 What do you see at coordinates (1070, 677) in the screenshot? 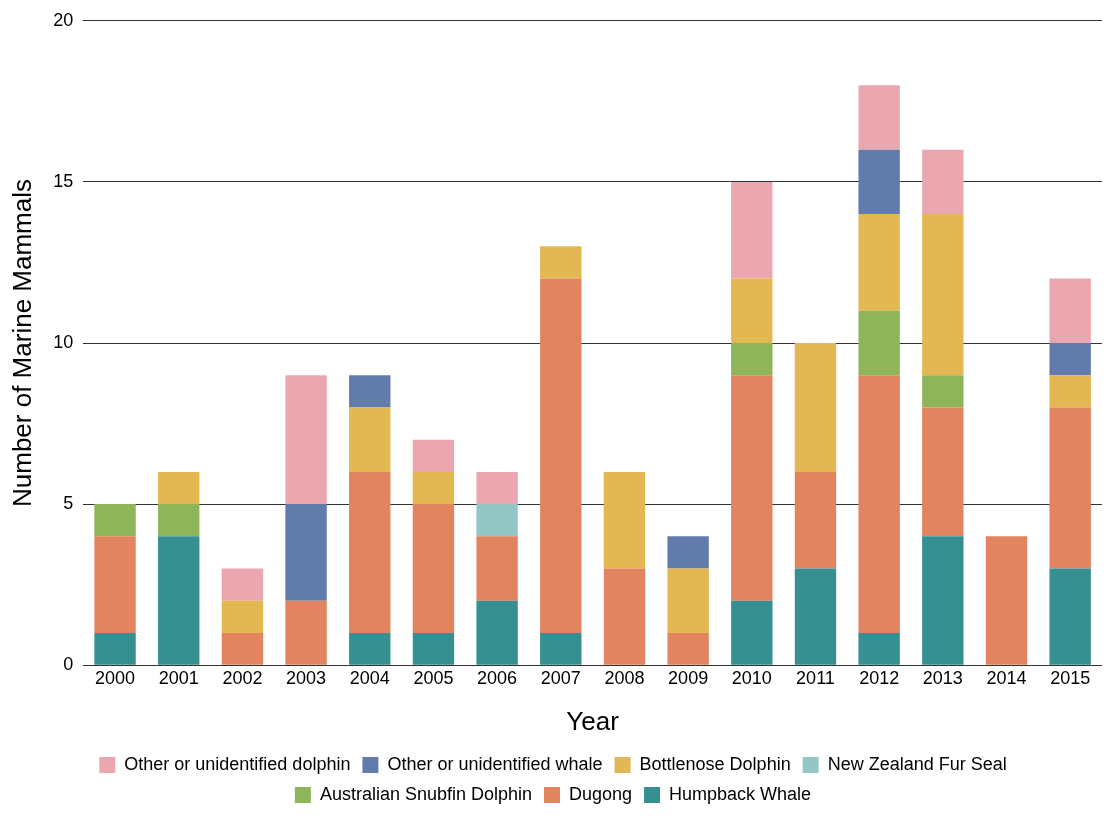
I see `x-tick-label: 2015` at bounding box center [1070, 677].